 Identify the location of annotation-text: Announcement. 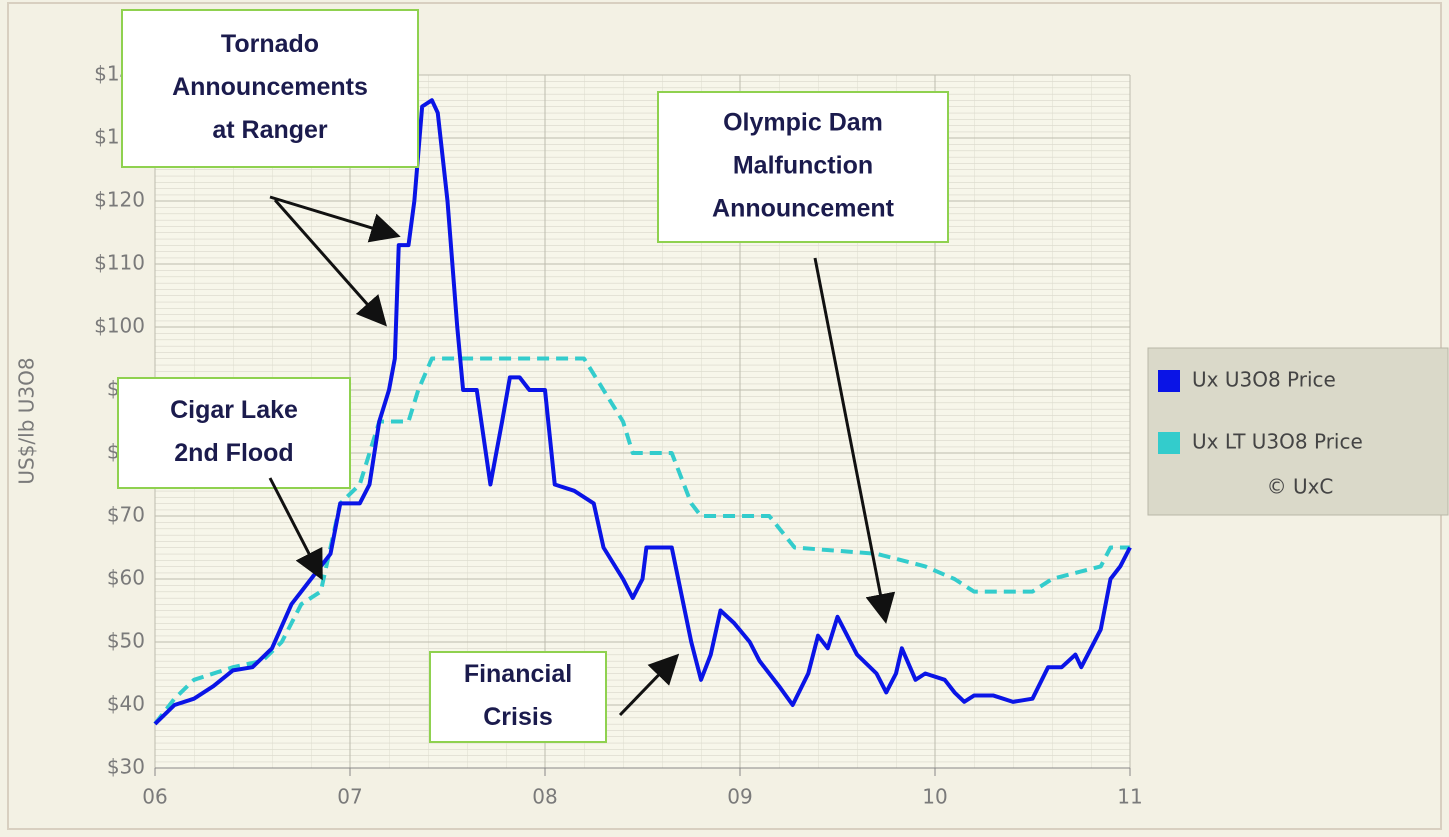
(803, 209).